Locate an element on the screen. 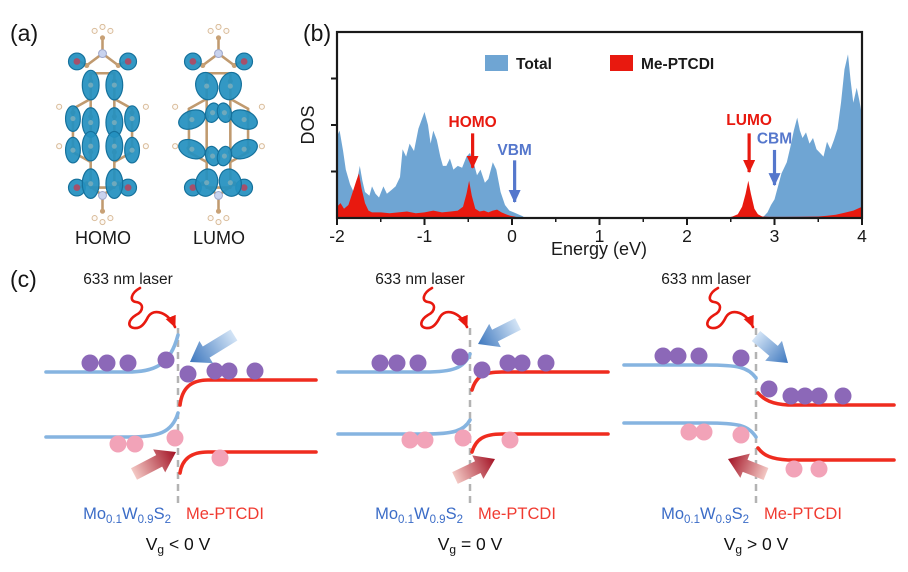  x-tick-label: -2 is located at coordinates (337, 236).